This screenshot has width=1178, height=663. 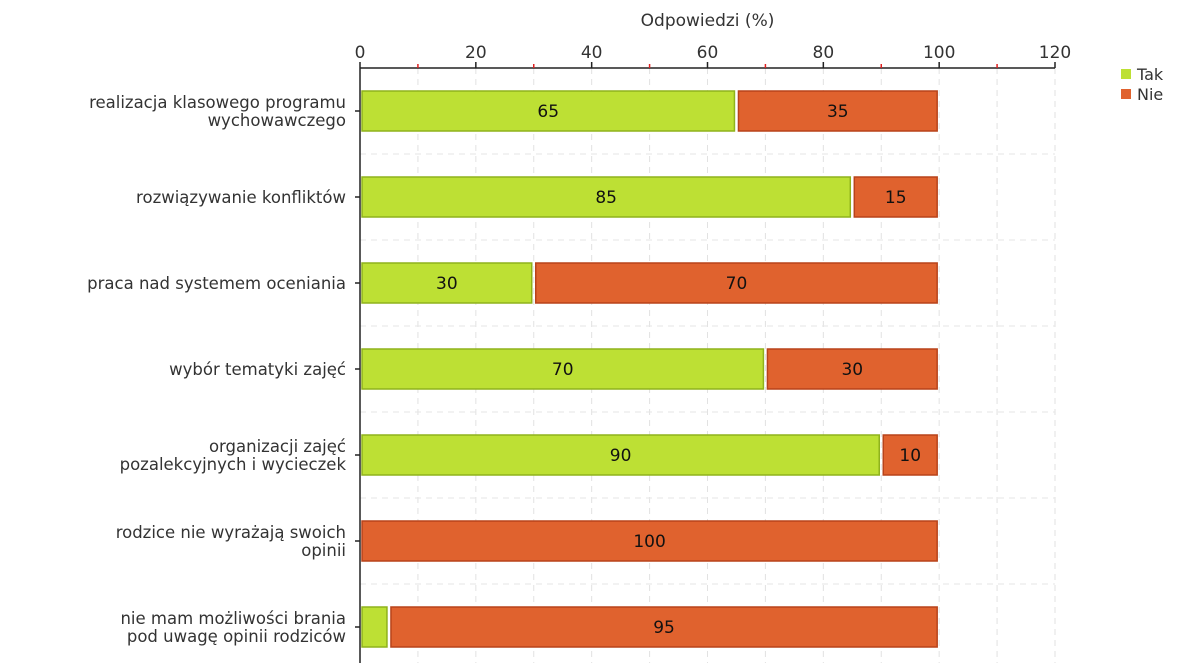 I want to click on category-label-line: wybór tematyki zajęć, so click(x=257, y=369).